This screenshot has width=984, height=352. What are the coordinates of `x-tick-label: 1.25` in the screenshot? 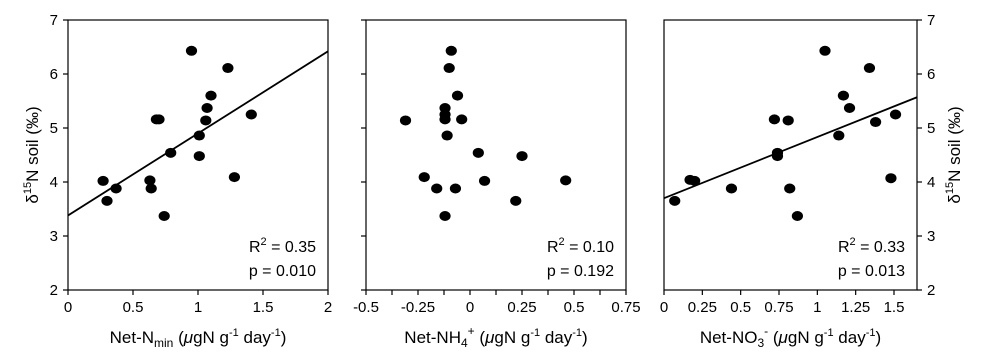 It's located at (855, 307).